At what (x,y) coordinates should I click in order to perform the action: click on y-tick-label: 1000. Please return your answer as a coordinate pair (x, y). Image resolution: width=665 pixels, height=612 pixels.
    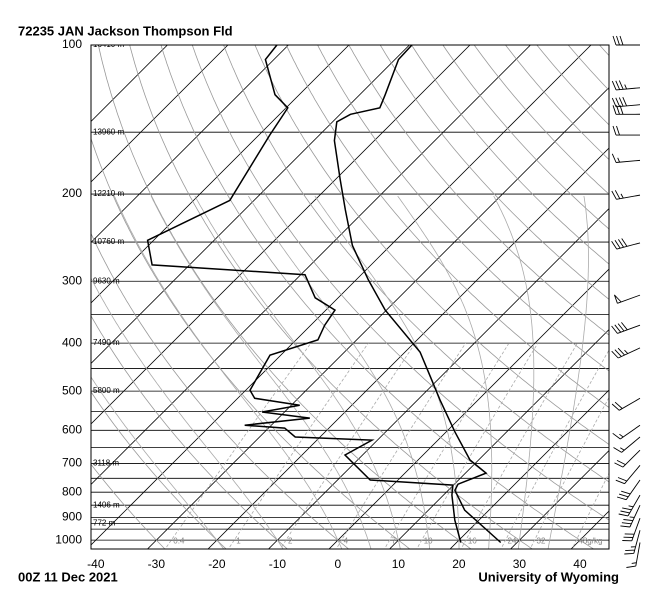
    Looking at the image, I should click on (68, 539).